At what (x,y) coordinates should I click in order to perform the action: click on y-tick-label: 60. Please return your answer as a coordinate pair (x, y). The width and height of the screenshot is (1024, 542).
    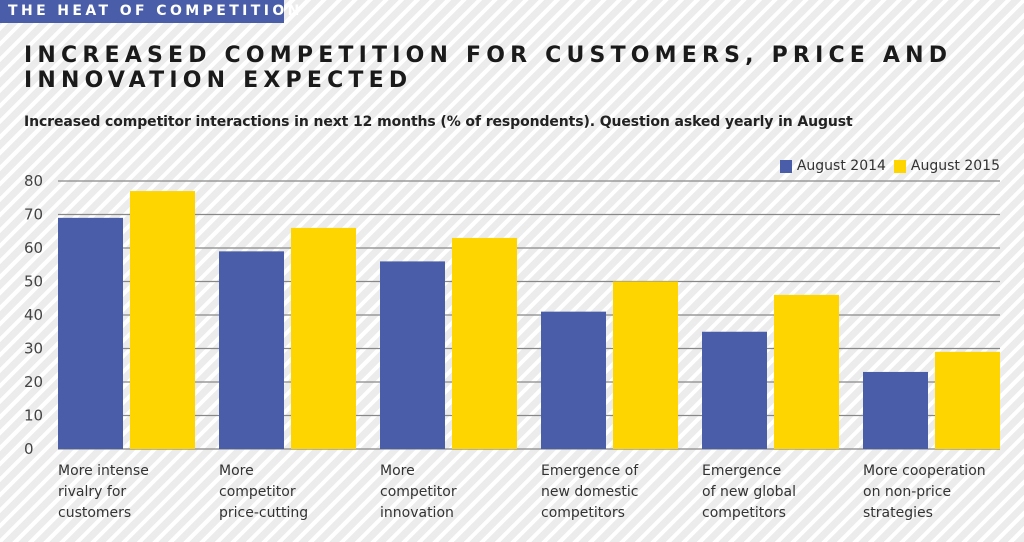
    Looking at the image, I should click on (33, 248).